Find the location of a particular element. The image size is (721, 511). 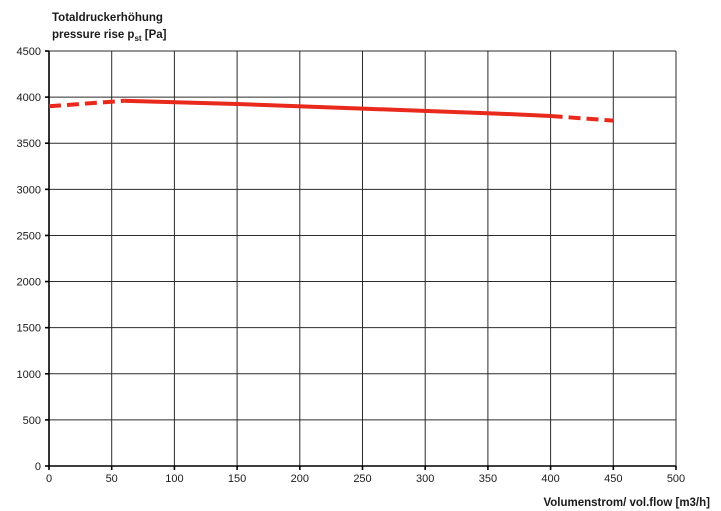

y-tick-label: 2500 is located at coordinates (29, 236).